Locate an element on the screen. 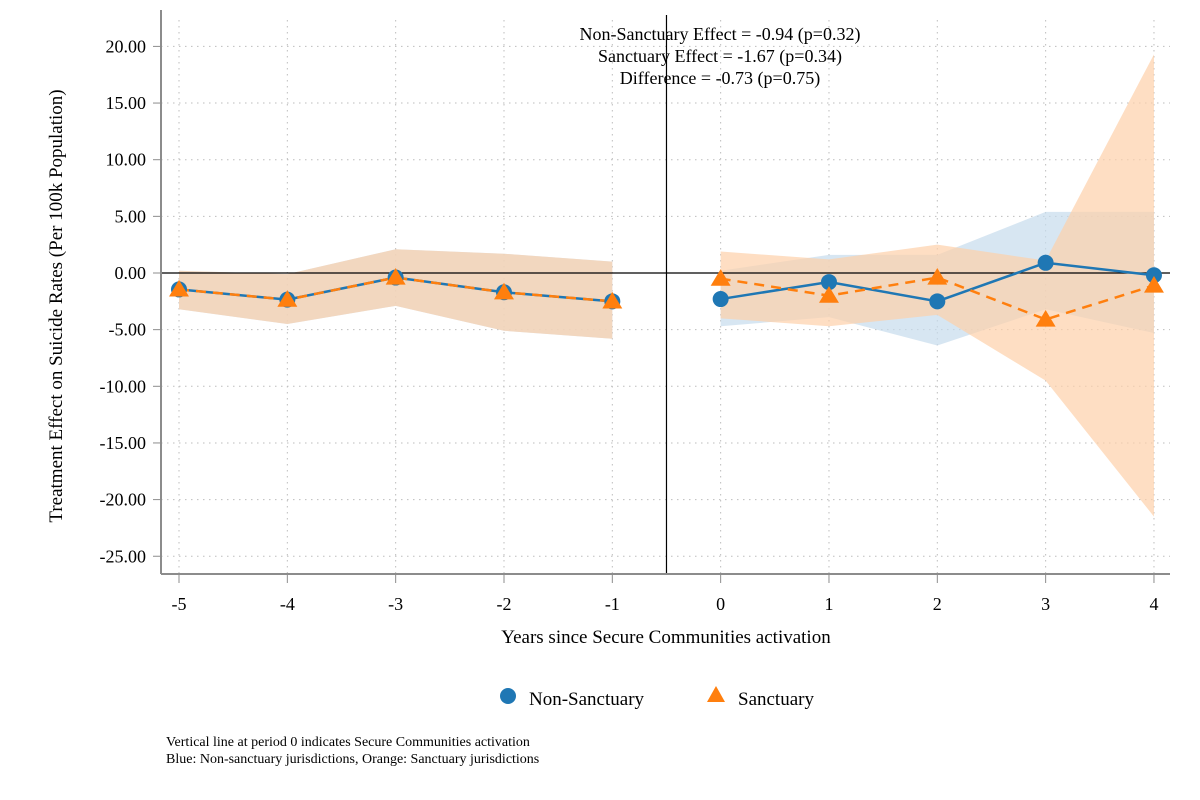 The width and height of the screenshot is (1200, 800). y-tick-label: -20.00 is located at coordinates (123, 500).